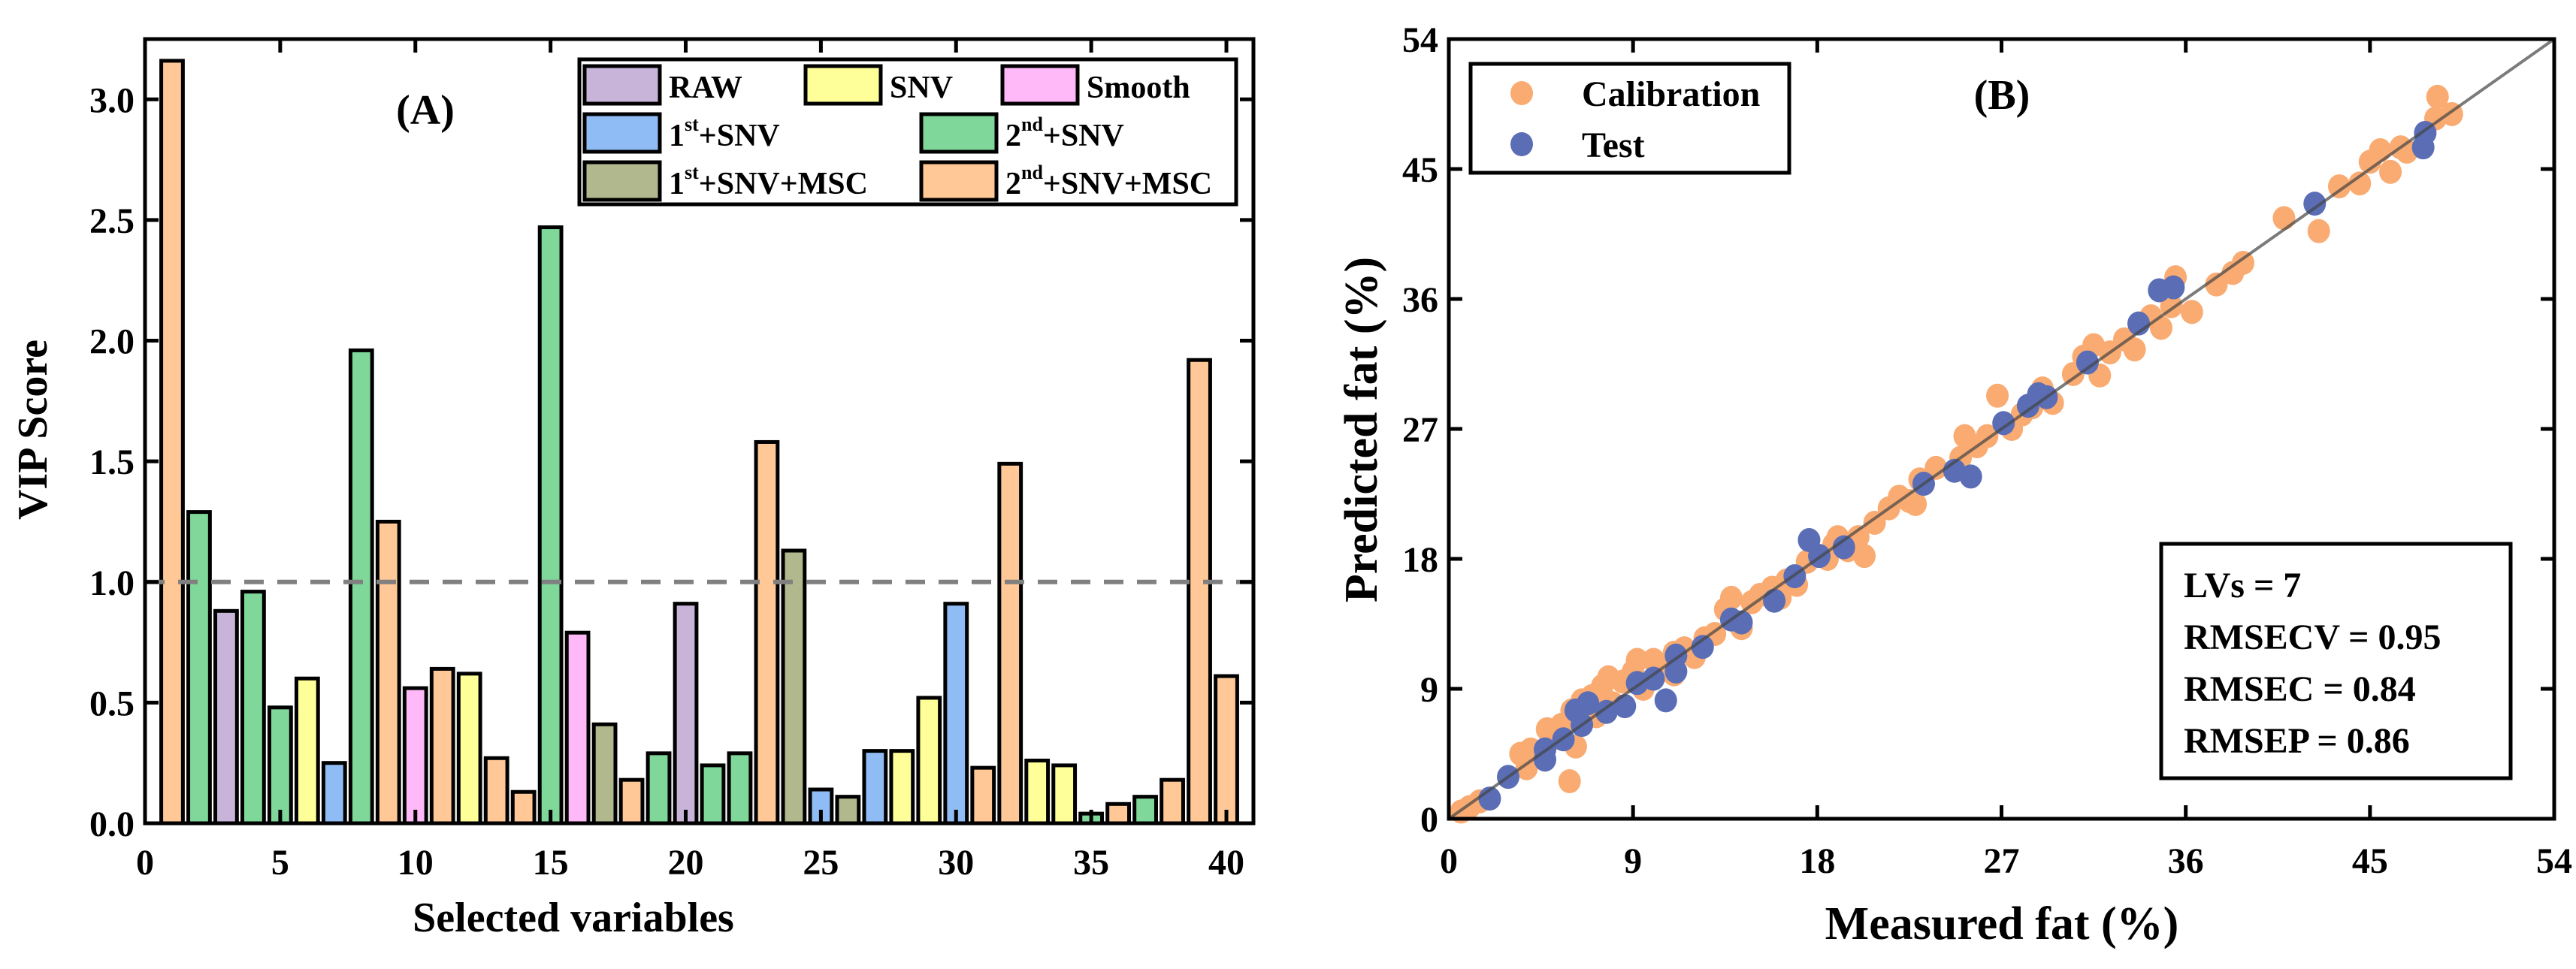  Describe the element at coordinates (2554, 861) in the screenshot. I see `x-tick-label: 54` at that location.